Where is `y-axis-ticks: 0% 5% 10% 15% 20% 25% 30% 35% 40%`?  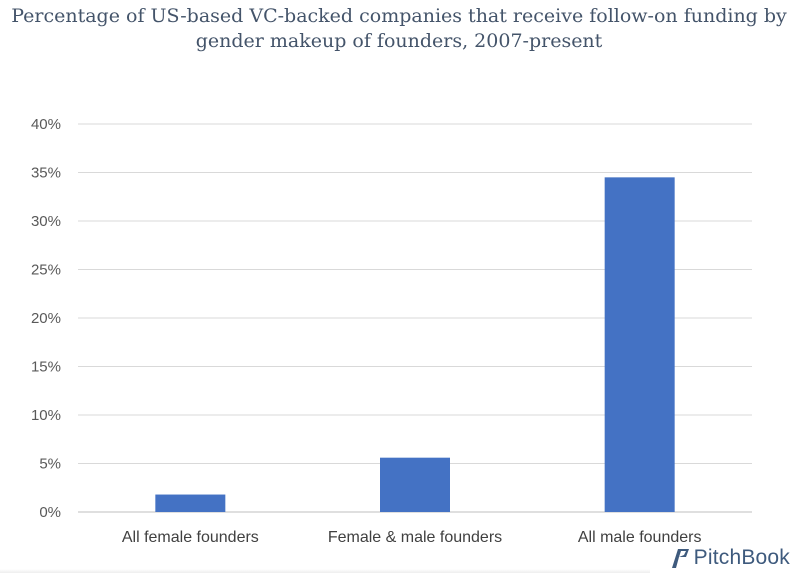 y-axis-ticks: 0% 5% 10% 15% 20% 25% 30% 35% 40% is located at coordinates (46, 318).